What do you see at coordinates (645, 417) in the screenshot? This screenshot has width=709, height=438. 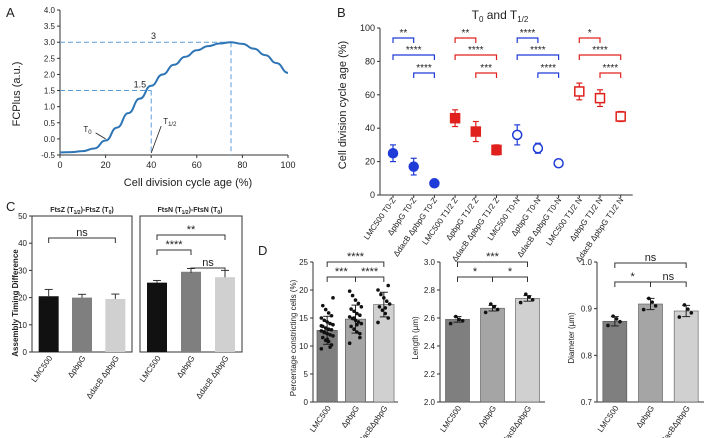 I see `panel-d3-category-label: ΔpbpG` at bounding box center [645, 417].